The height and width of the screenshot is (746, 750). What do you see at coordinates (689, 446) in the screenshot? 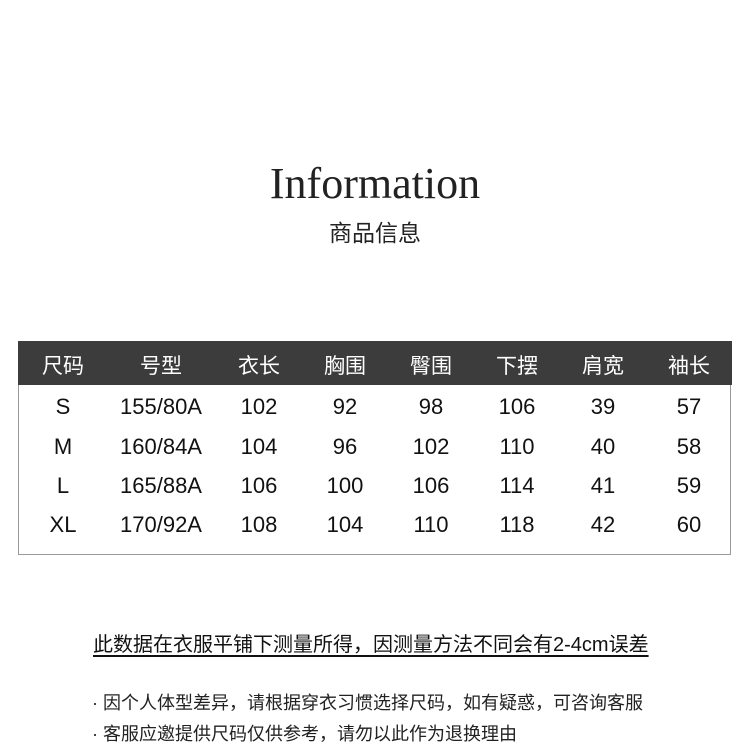
I see `table-cell: 58` at bounding box center [689, 446].